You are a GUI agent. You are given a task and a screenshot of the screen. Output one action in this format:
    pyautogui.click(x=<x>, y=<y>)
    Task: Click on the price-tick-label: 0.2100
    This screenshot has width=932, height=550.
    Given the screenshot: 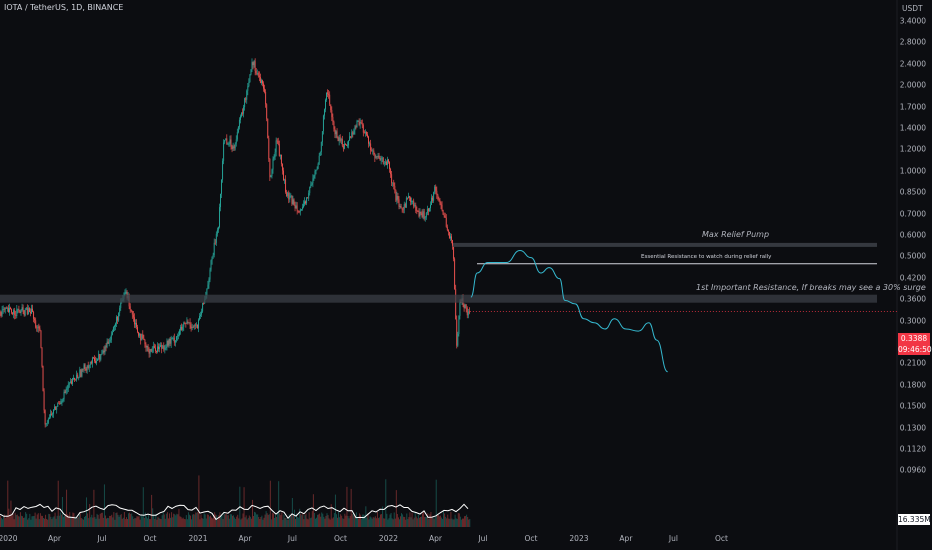 What is the action you would take?
    pyautogui.click(x=912, y=363)
    